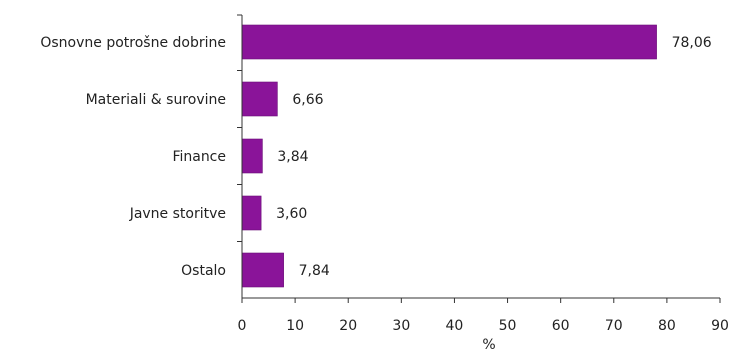 This screenshot has height=352, width=731. I want to click on x-tick-label-9: 90, so click(720, 326).